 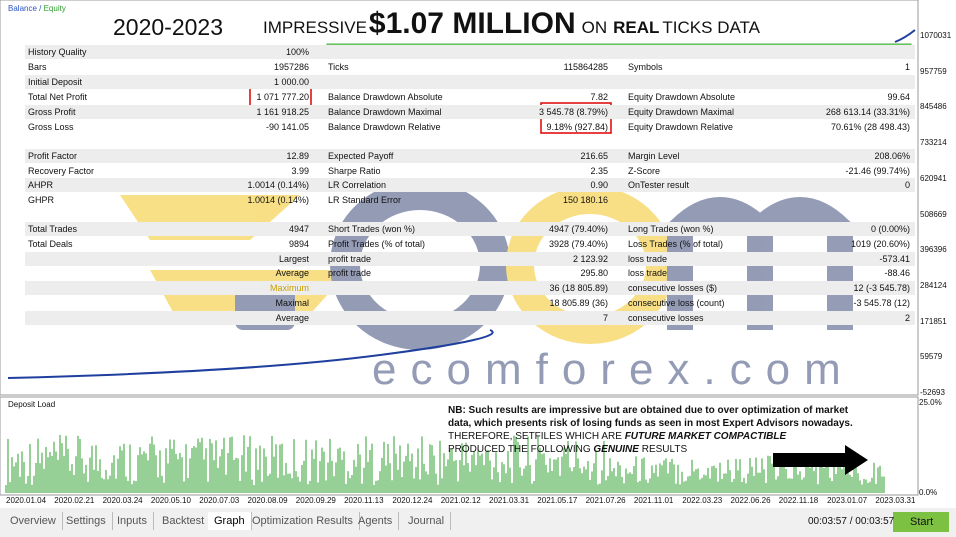 What do you see at coordinates (644, 171) in the screenshot?
I see `row-label: Z-Score` at bounding box center [644, 171].